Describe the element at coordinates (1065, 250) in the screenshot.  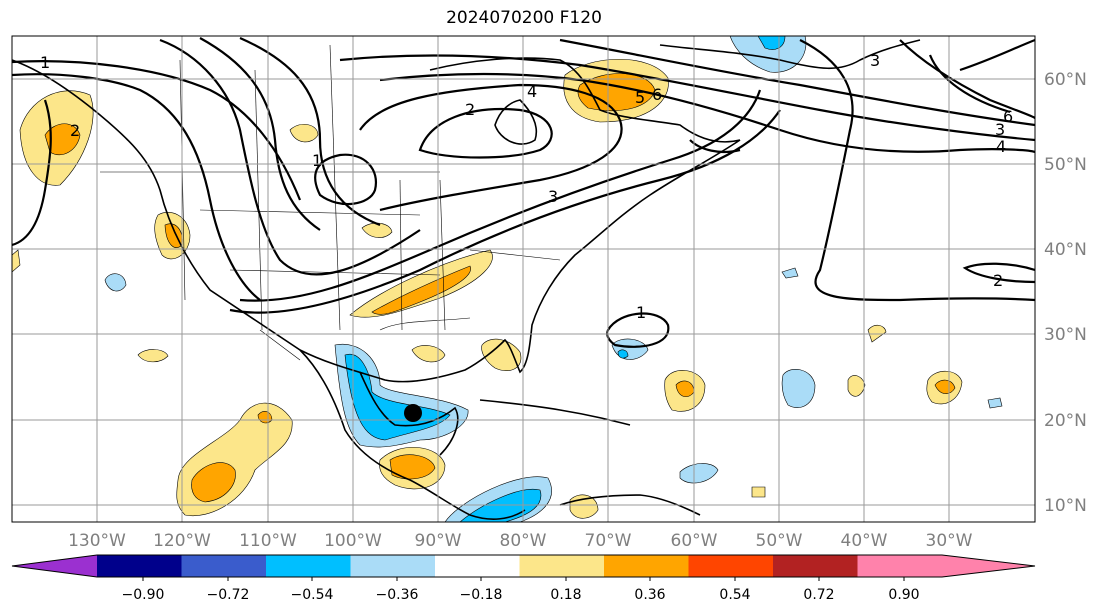
I see `lat-tick: 40°N` at that location.